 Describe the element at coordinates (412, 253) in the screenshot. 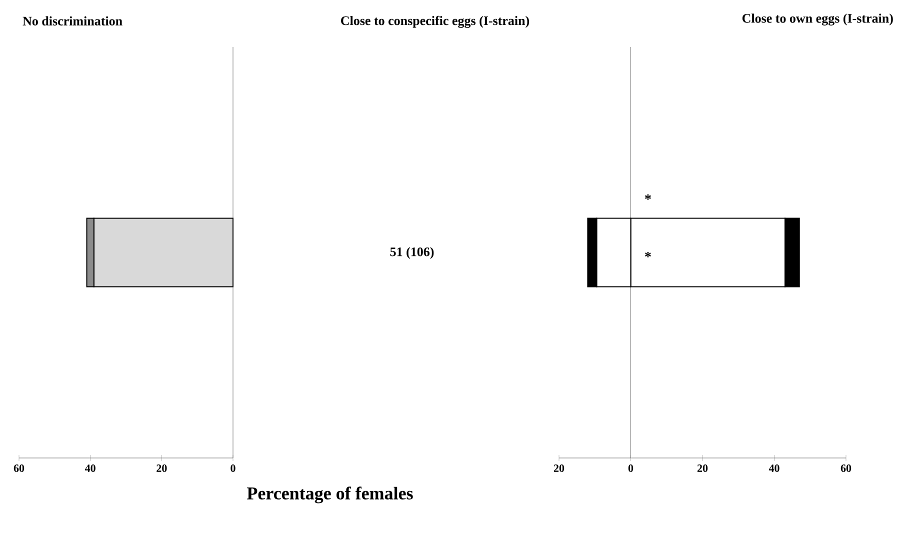

I see `text: 51 (106)` at that location.